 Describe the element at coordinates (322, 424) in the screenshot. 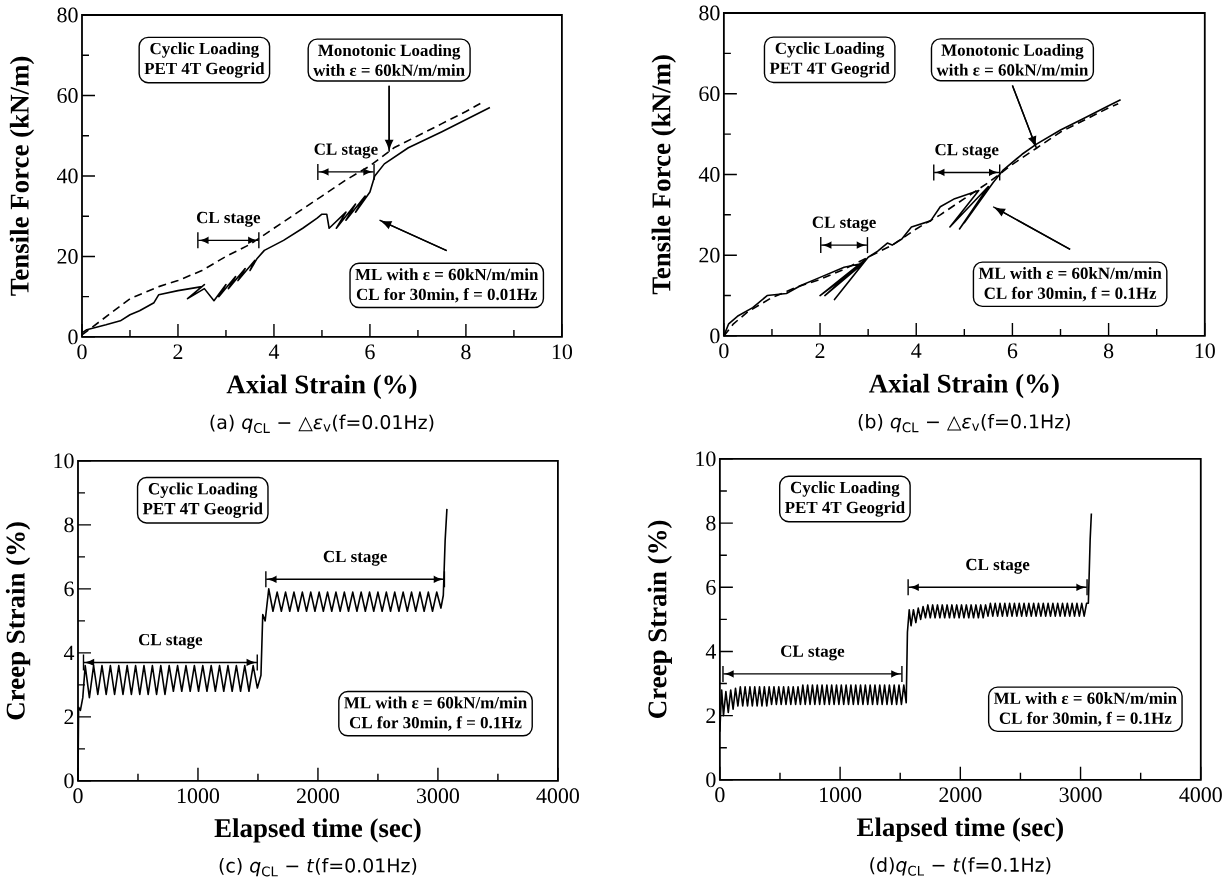

I see `text: (a) q$_{CL}$ − △ε$_{v}$(f=0.01Hz)` at that location.